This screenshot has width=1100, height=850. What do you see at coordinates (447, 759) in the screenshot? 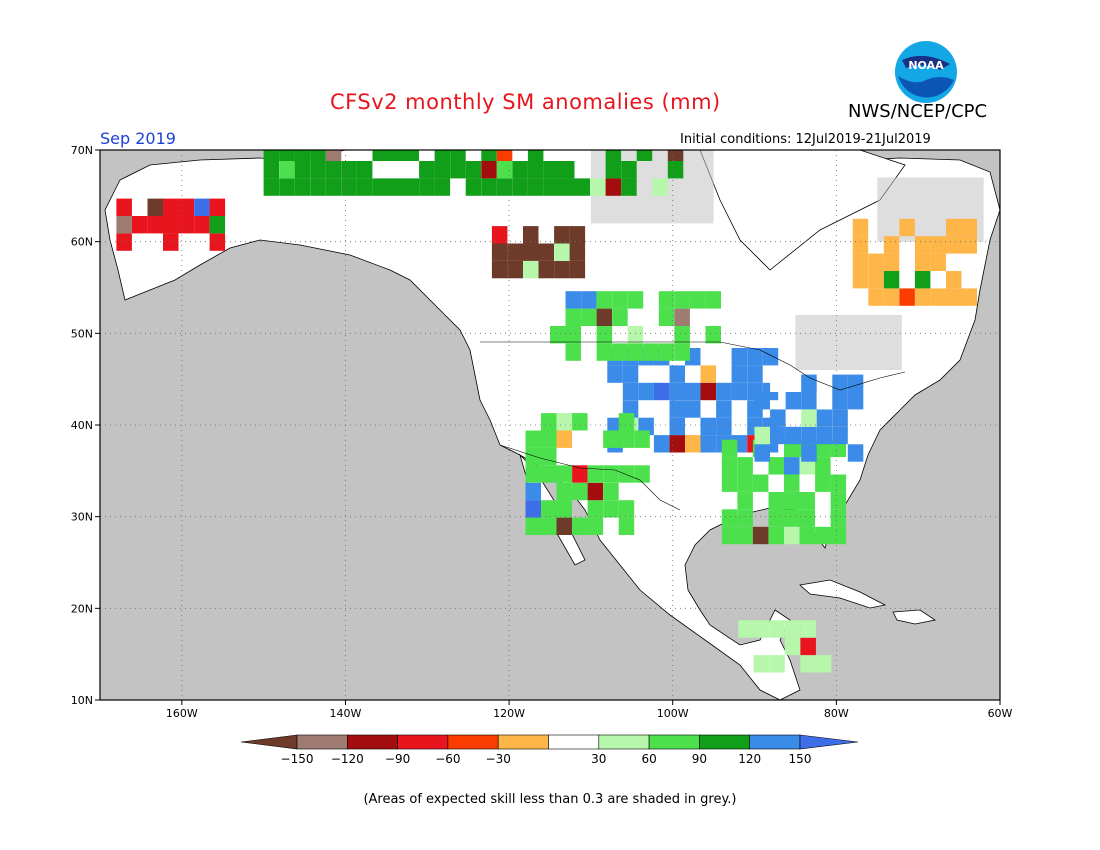
I see `colorbar-level-label: −60` at bounding box center [447, 759].